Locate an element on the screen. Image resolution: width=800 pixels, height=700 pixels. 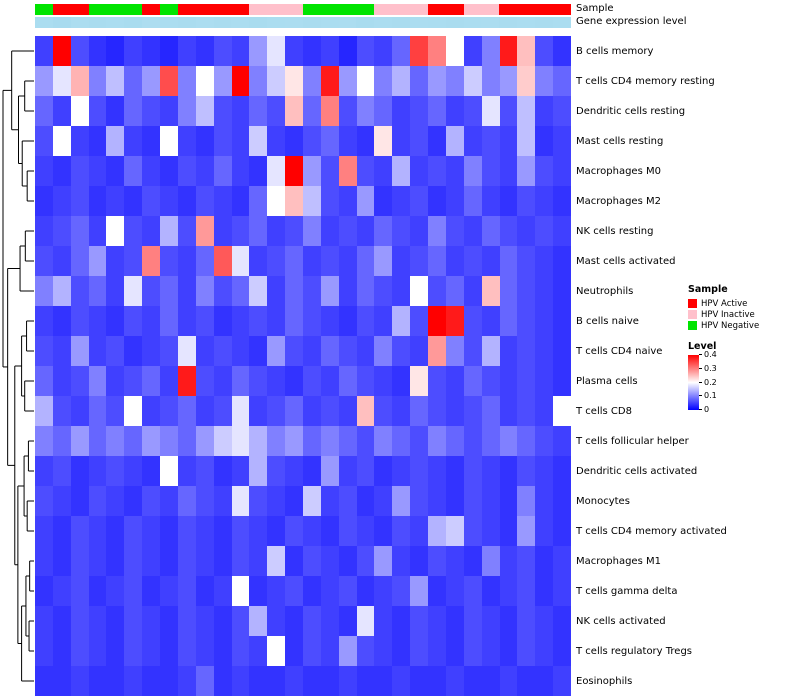
row-label: T cells CD4 naive is located at coordinates (619, 351).